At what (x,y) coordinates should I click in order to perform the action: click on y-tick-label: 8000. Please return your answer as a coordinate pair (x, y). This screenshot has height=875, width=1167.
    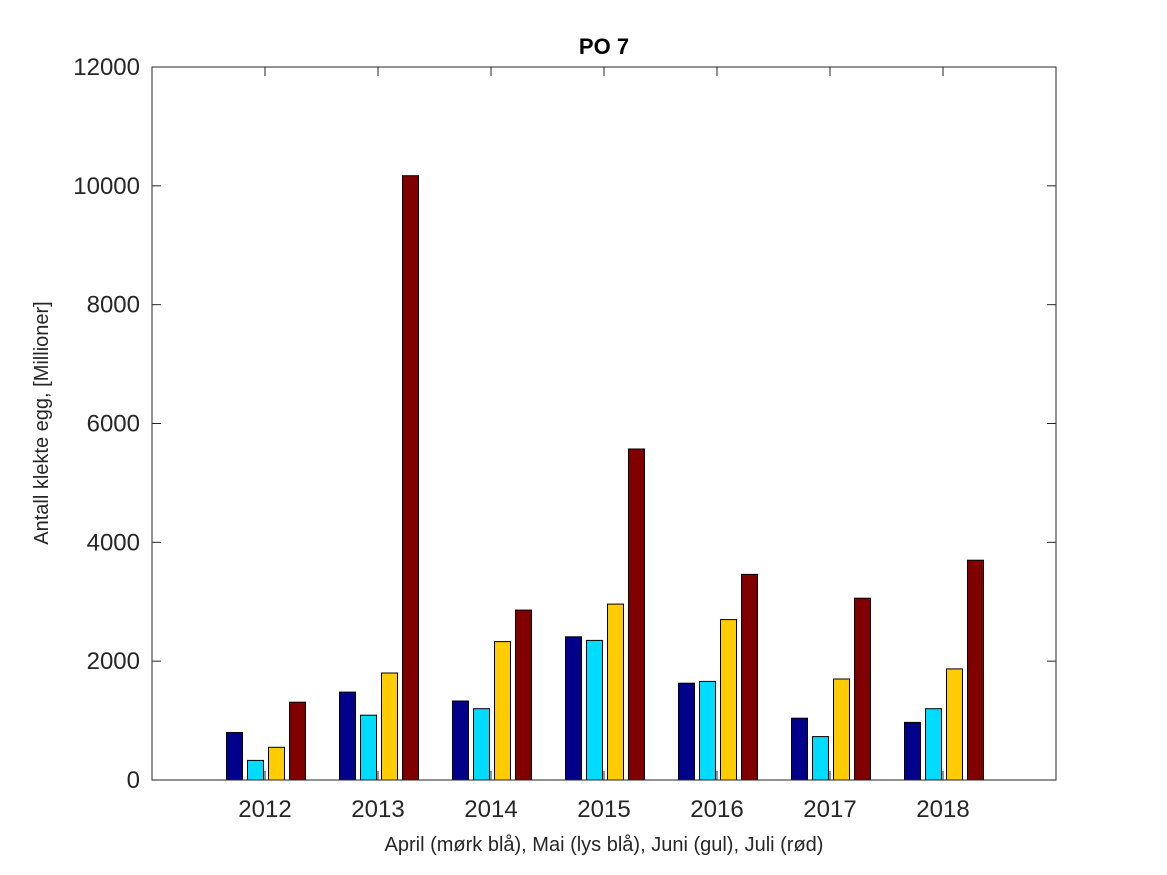
    Looking at the image, I should click on (113, 305).